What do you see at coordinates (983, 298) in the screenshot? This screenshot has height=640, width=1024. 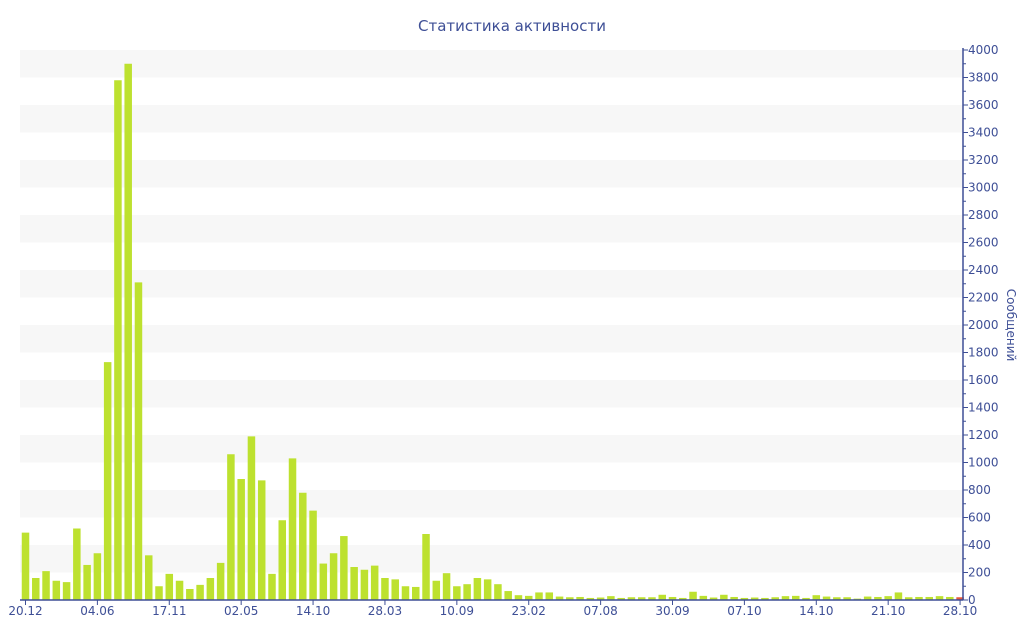 I see `y-tick-label: 2200` at bounding box center [983, 298].